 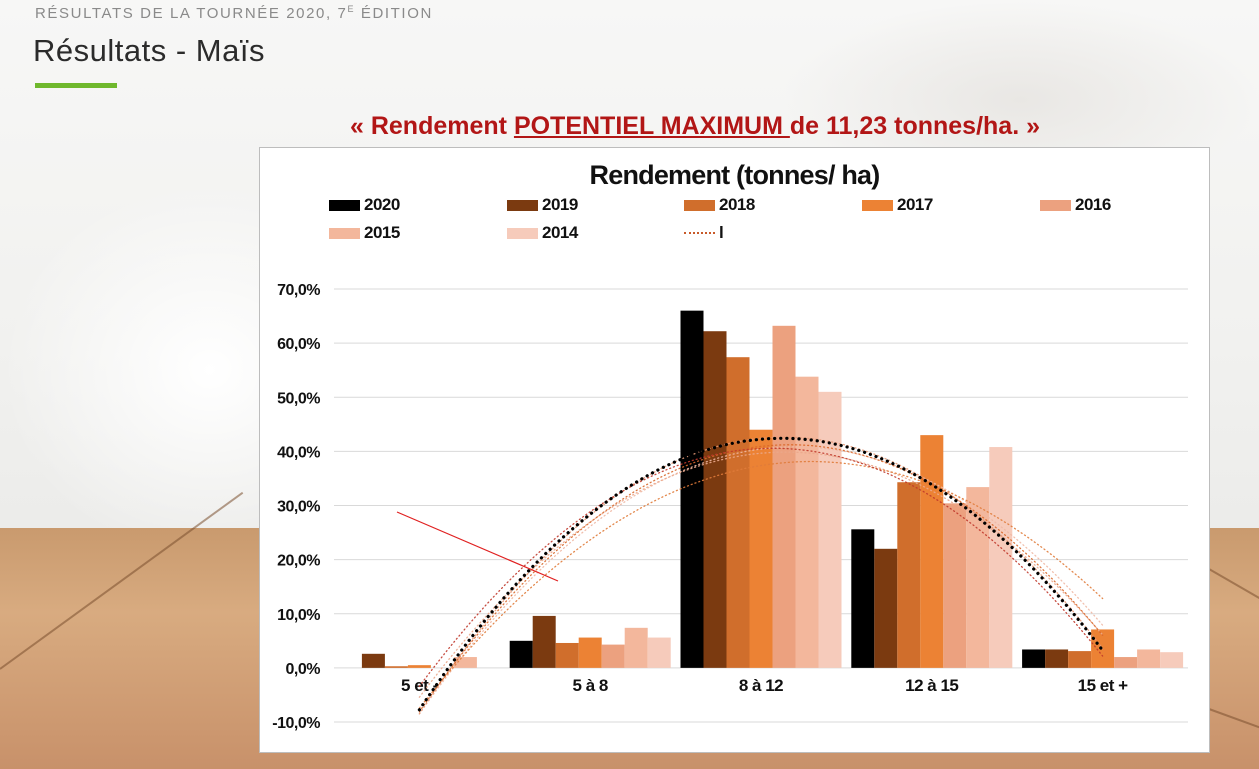 I want to click on legend-item-2016: 2016, so click(x=1075, y=205).